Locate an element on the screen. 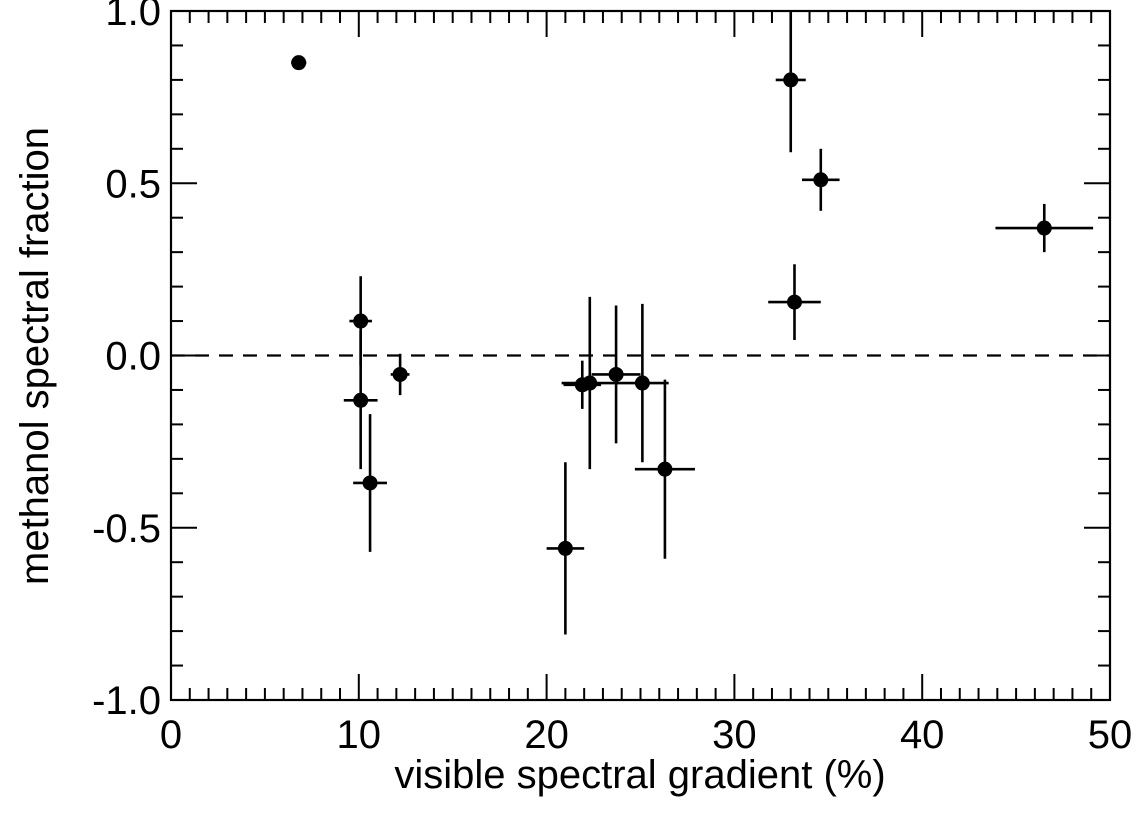 The height and width of the screenshot is (820, 1146). y-tick-label: -0.5 is located at coordinates (126, 529).